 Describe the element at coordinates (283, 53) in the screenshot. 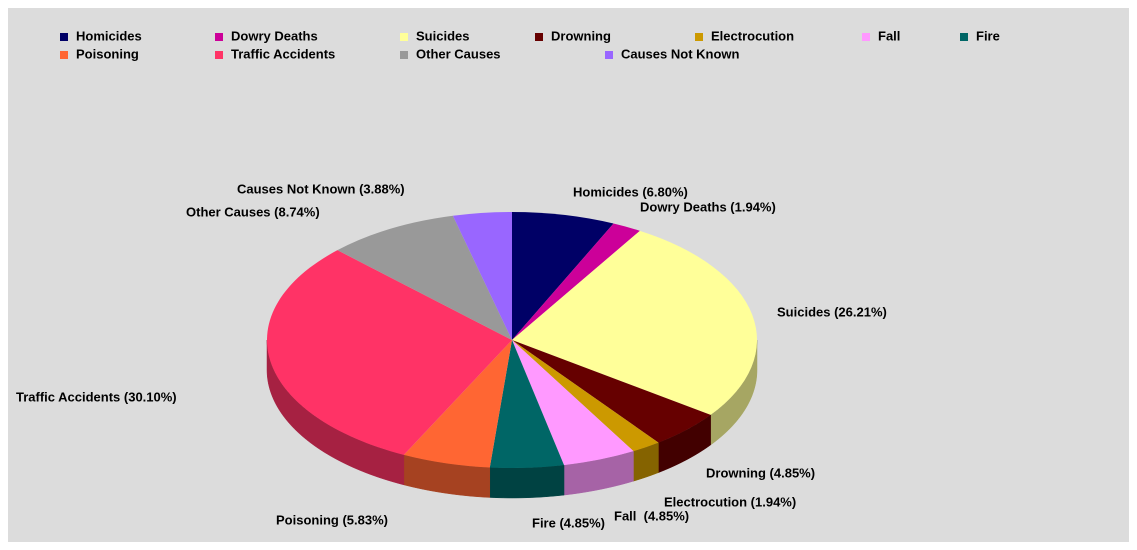

I see `legend-label: Traffic Accidents` at that location.